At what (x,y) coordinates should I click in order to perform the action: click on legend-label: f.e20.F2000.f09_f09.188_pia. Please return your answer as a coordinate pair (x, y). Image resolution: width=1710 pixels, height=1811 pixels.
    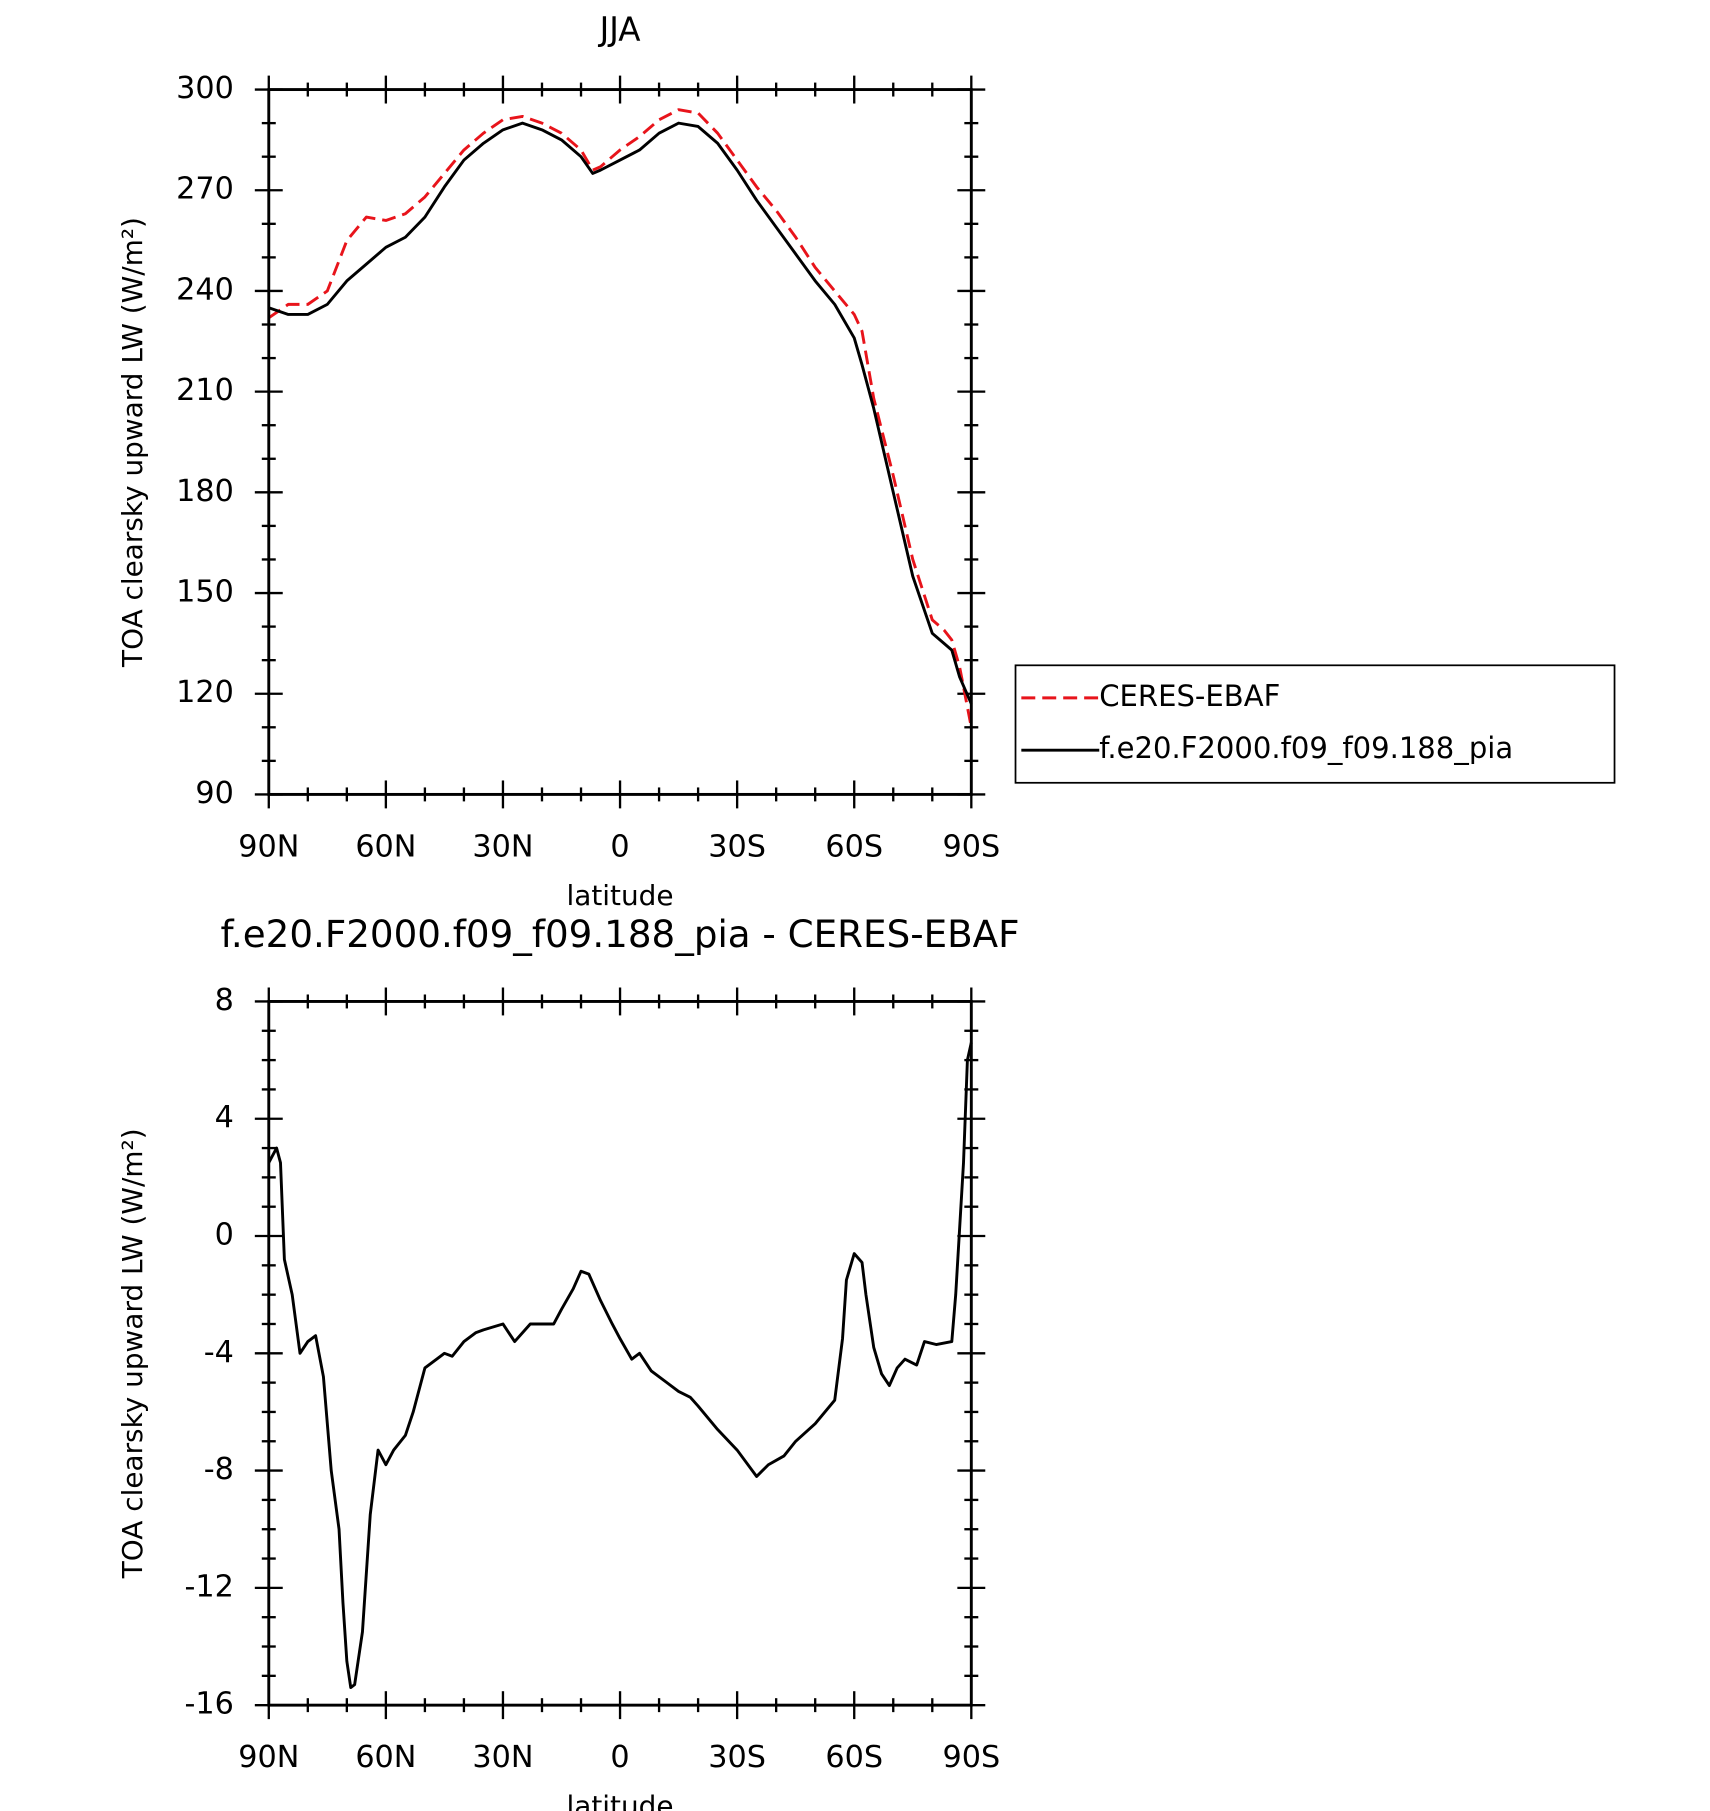
    Looking at the image, I should click on (1306, 748).